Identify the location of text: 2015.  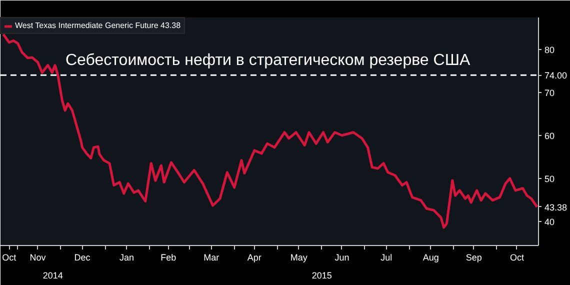
(322, 275).